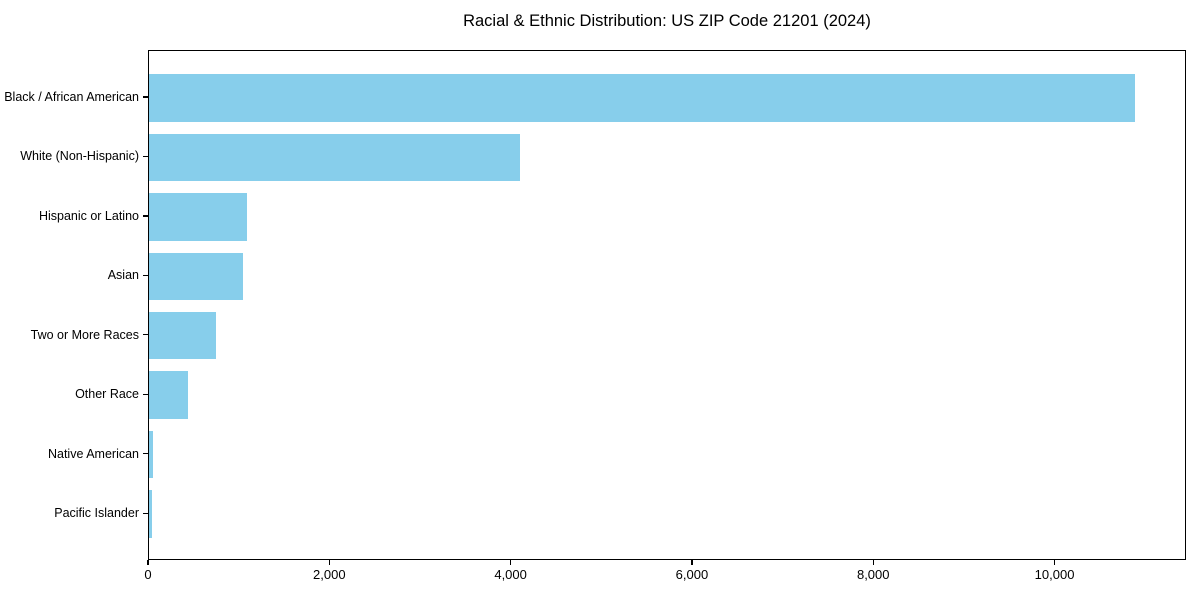  What do you see at coordinates (96, 513) in the screenshot?
I see `y-axis-label: Pacific Islander` at bounding box center [96, 513].